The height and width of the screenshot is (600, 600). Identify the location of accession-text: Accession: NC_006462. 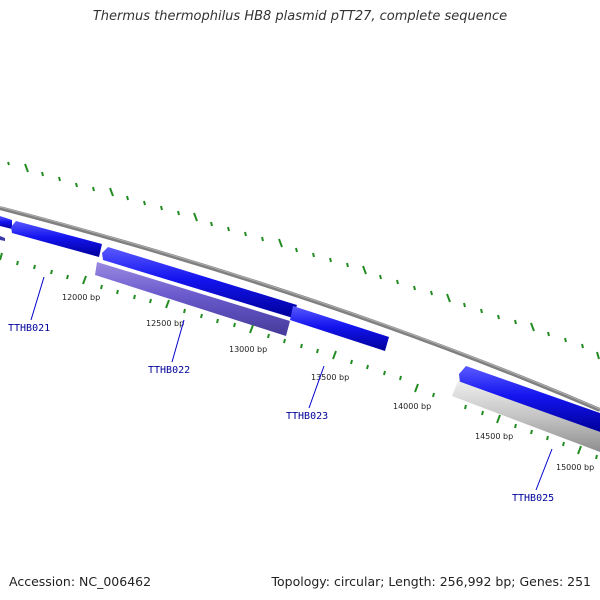
(80, 581).